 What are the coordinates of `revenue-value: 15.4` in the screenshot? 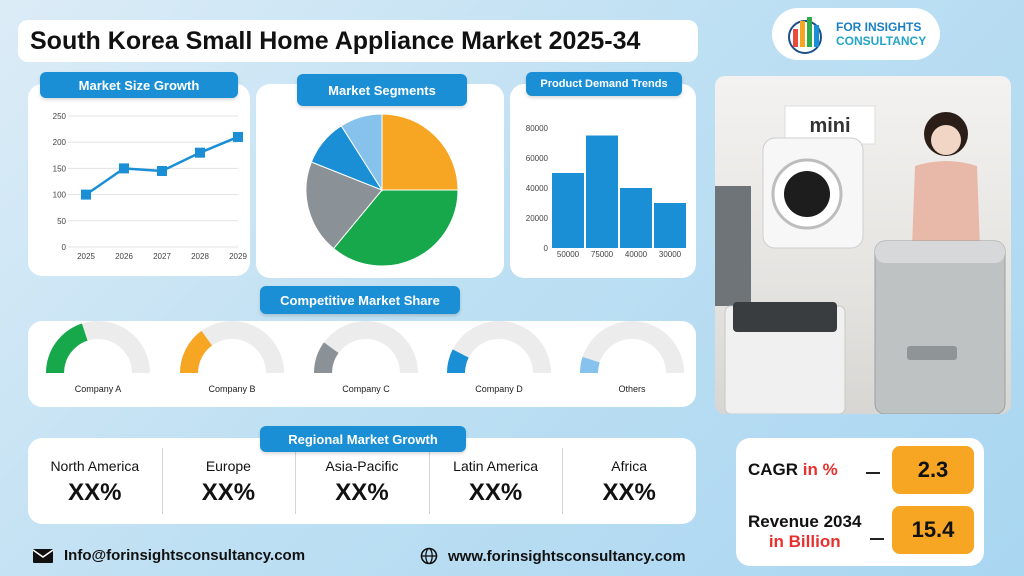 It's located at (933, 530).